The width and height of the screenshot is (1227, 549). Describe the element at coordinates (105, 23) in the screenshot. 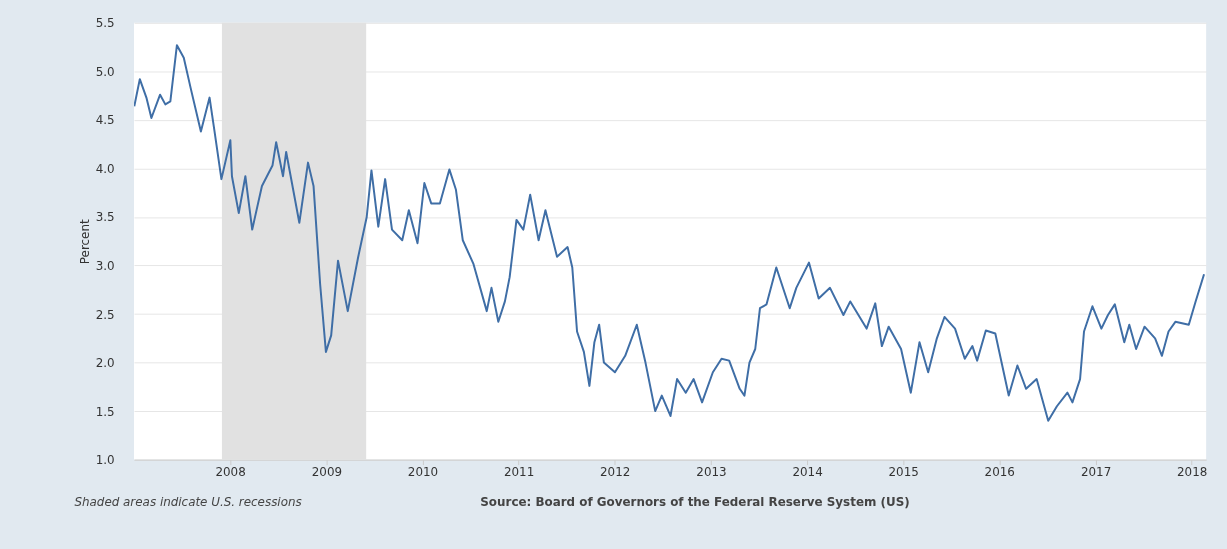

I see `y-tick-label: 5.5` at that location.